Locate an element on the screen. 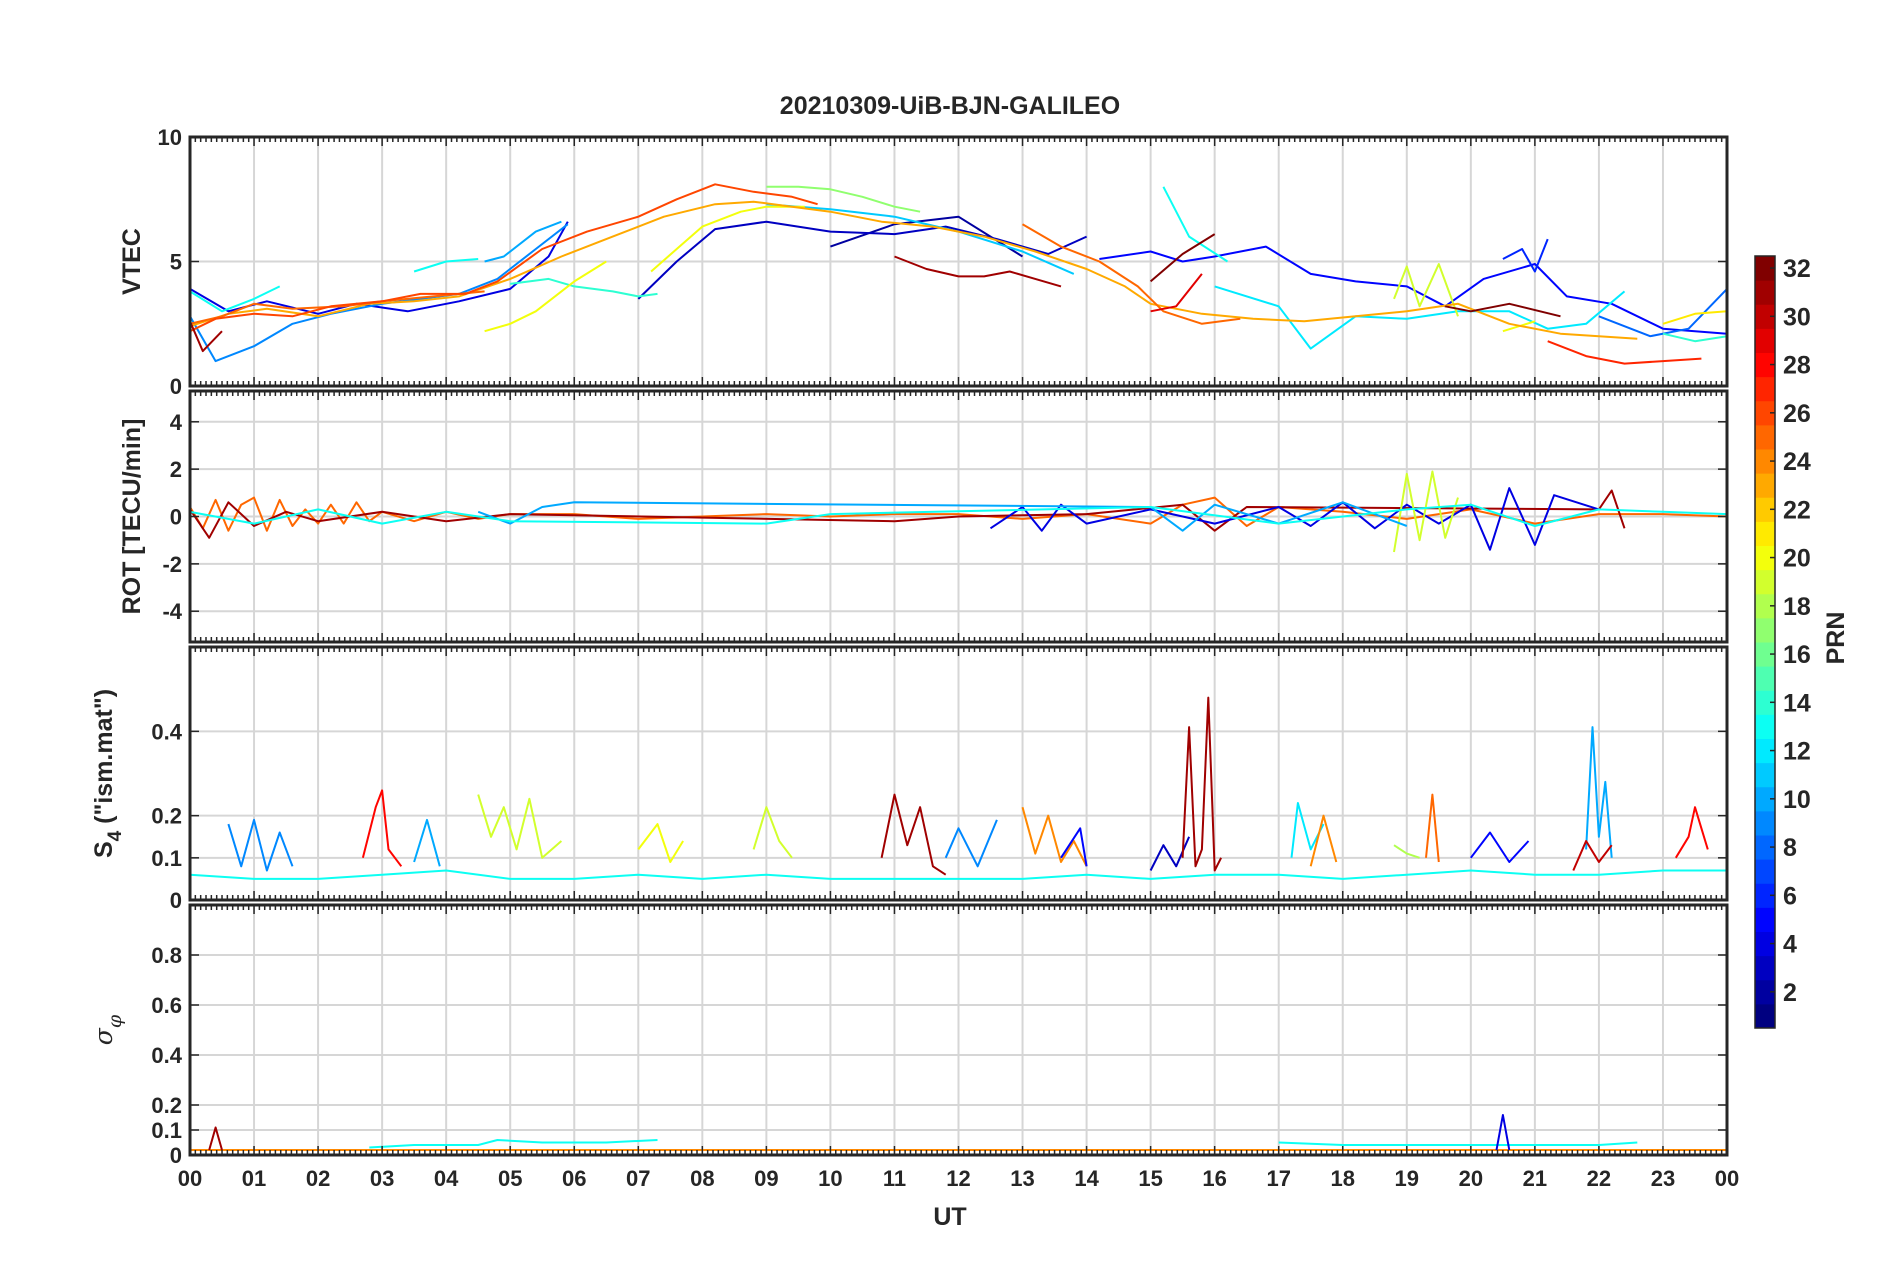  x-tick-label: 14 is located at coordinates (1086, 1178).